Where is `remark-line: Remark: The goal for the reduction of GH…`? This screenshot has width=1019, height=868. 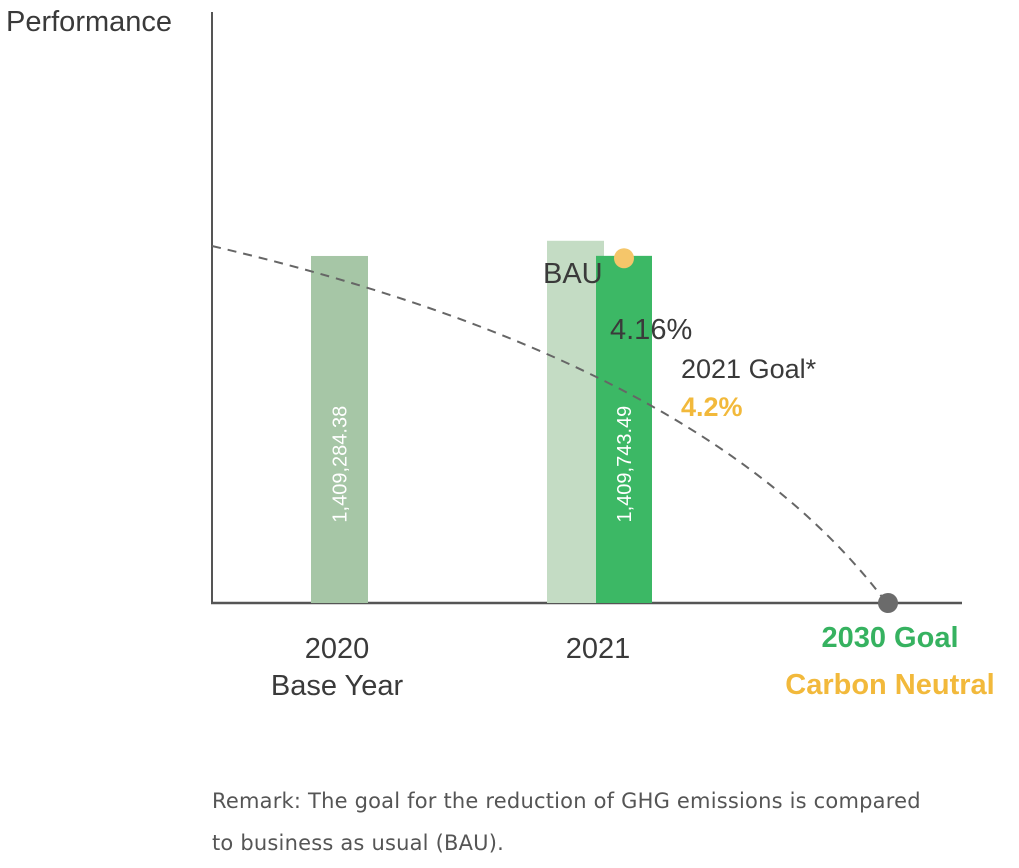 remark-line: Remark: The goal for the reduction of GH… is located at coordinates (566, 801).